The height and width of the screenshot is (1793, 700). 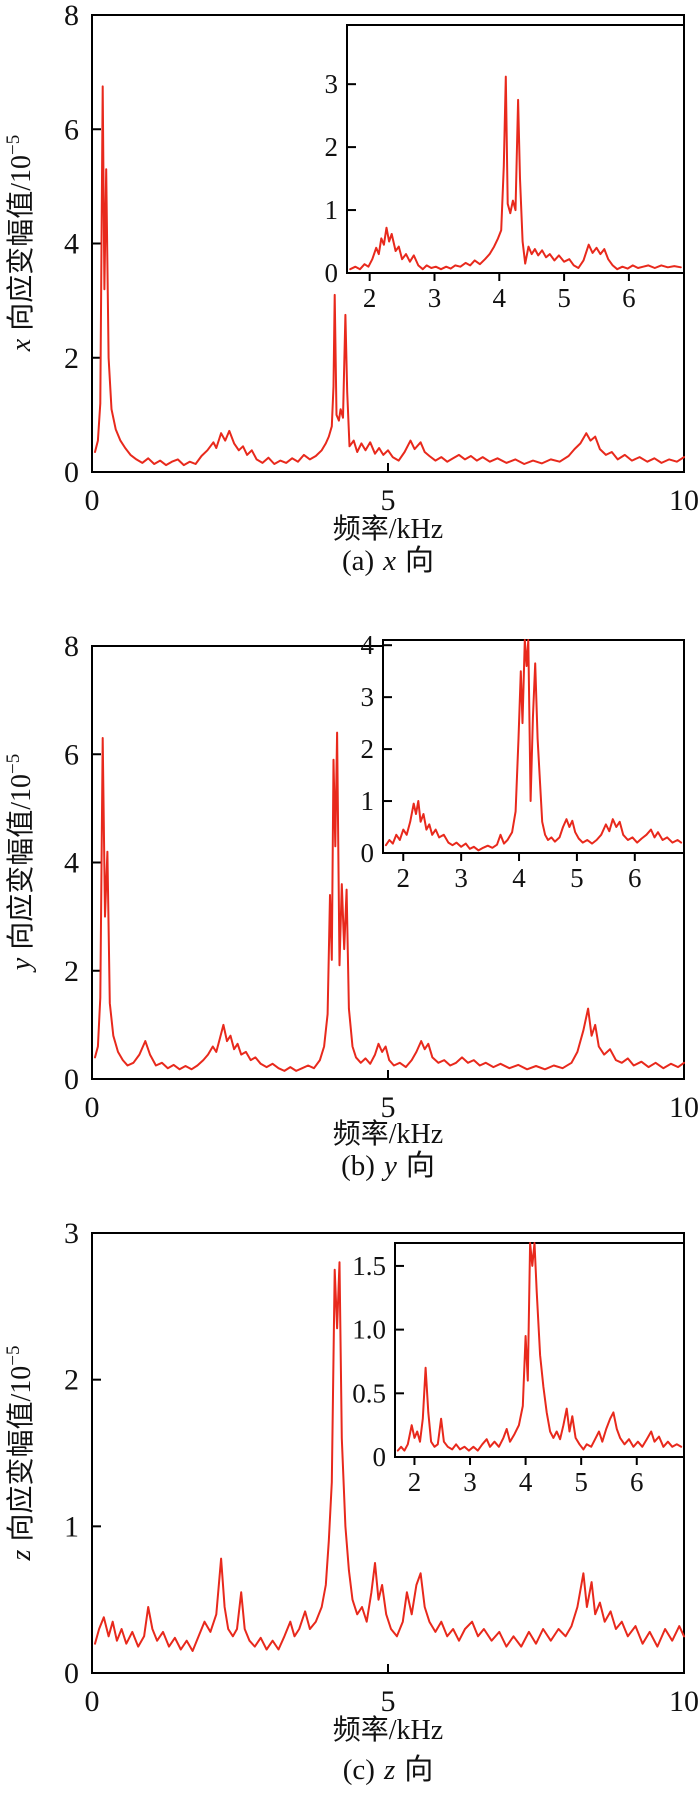 What do you see at coordinates (388, 560) in the screenshot?
I see `panel-caption: (a) x 向` at bounding box center [388, 560].